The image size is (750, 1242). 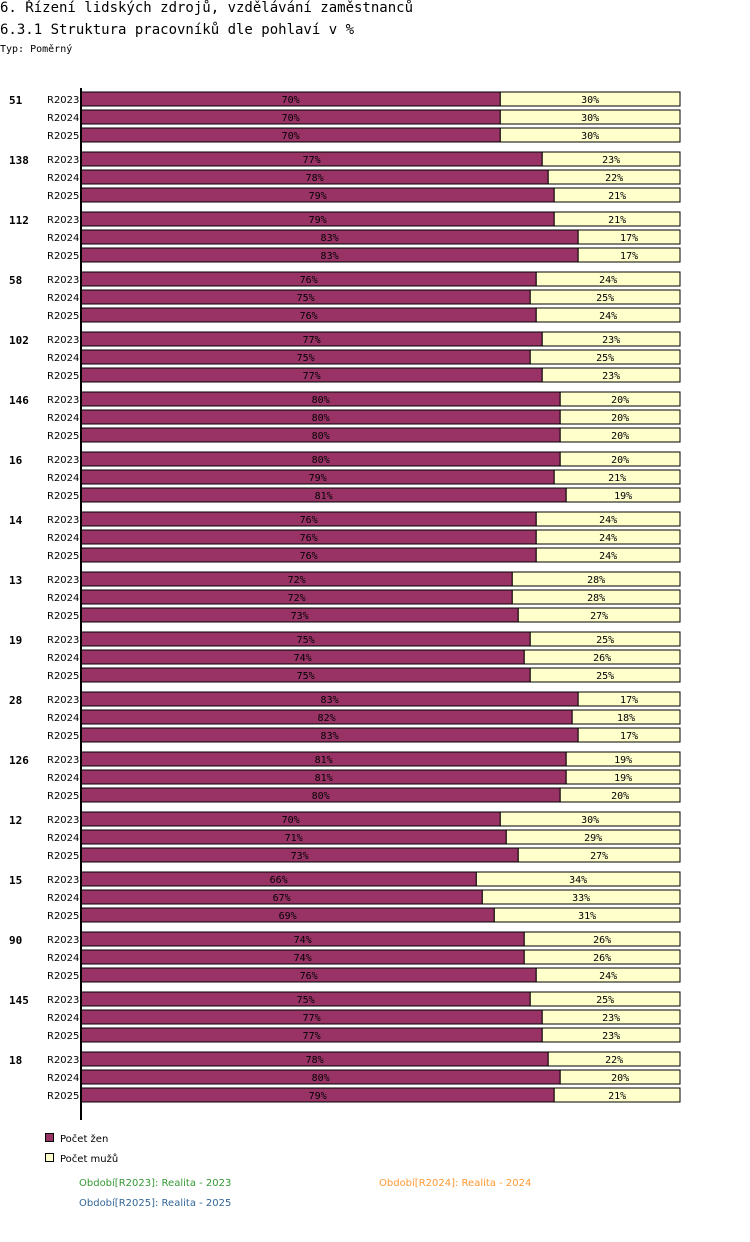 I want to click on women-value-label: 67%, so click(x=282, y=898).